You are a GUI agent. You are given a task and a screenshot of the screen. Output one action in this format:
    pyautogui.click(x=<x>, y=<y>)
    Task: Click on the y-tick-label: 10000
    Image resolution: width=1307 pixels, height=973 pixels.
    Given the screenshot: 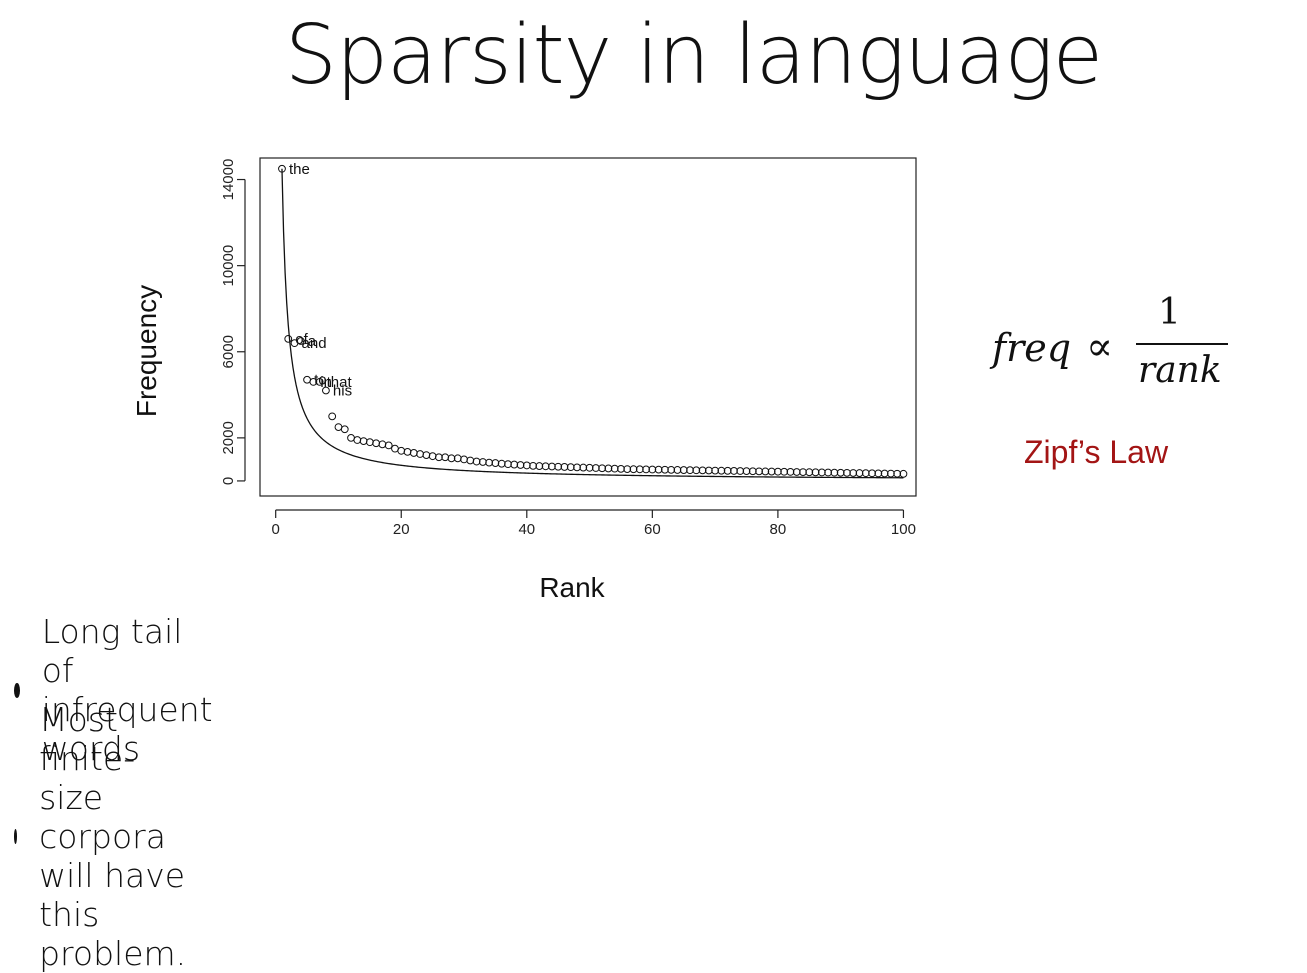 What is the action you would take?
    pyautogui.click(x=228, y=266)
    